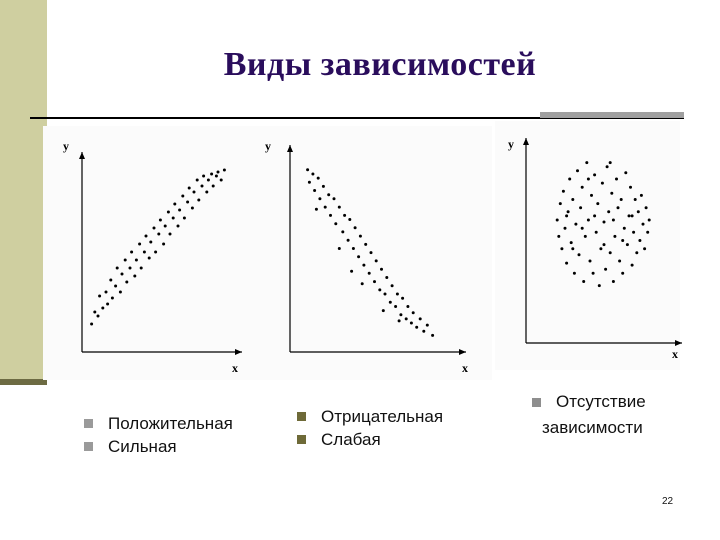  I want to click on caption-text: Отрицательная, so click(382, 416).